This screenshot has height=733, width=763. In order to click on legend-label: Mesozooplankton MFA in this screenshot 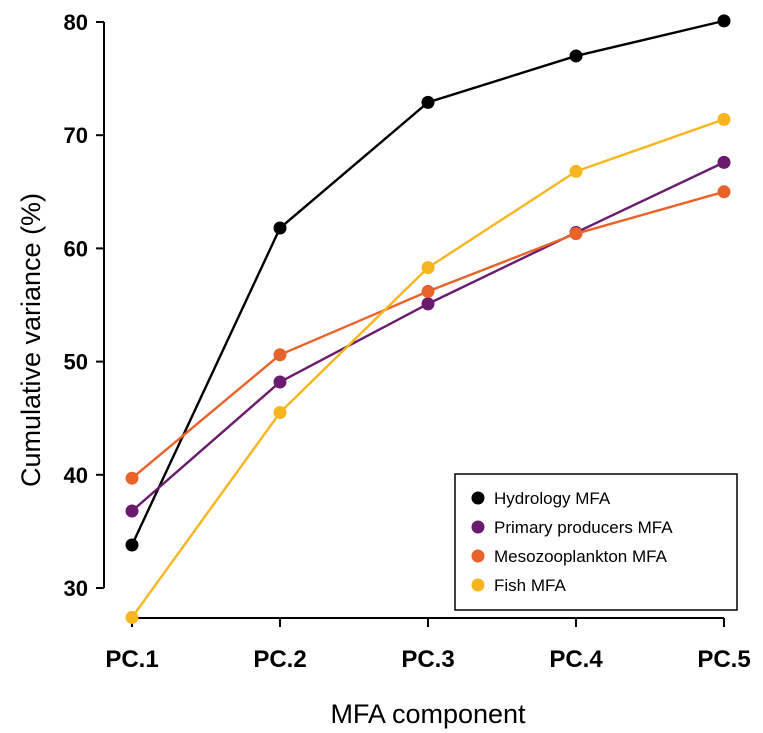, I will do `click(581, 556)`.